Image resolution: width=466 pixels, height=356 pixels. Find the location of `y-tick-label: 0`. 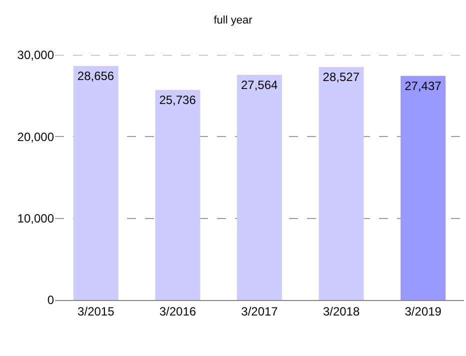

y-tick-label: 0 is located at coordinates (50, 300).